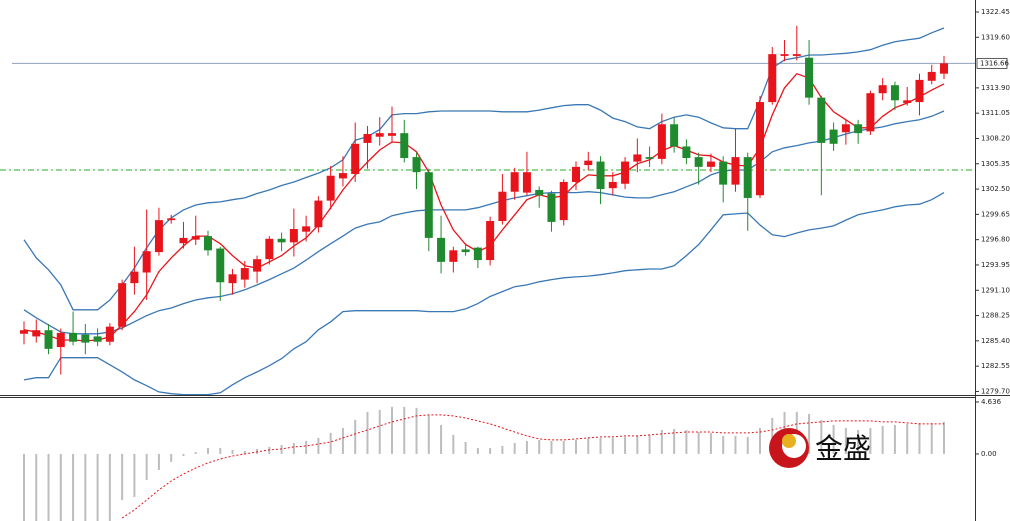 The image size is (1010, 521). I want to click on y-tick-label: 1296.80, so click(995, 240).